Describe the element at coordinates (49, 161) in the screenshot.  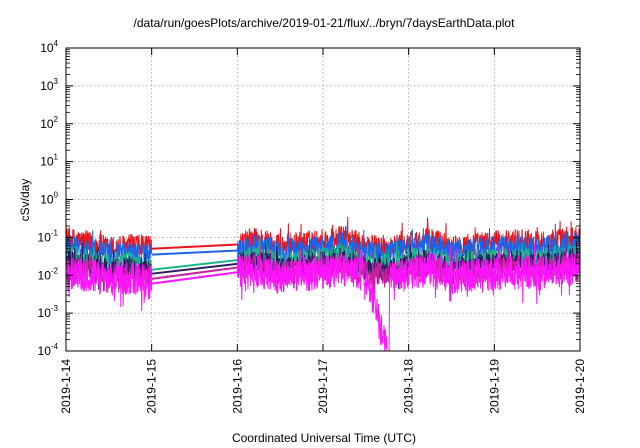
I see `y-tick-label: 10¹` at that location.